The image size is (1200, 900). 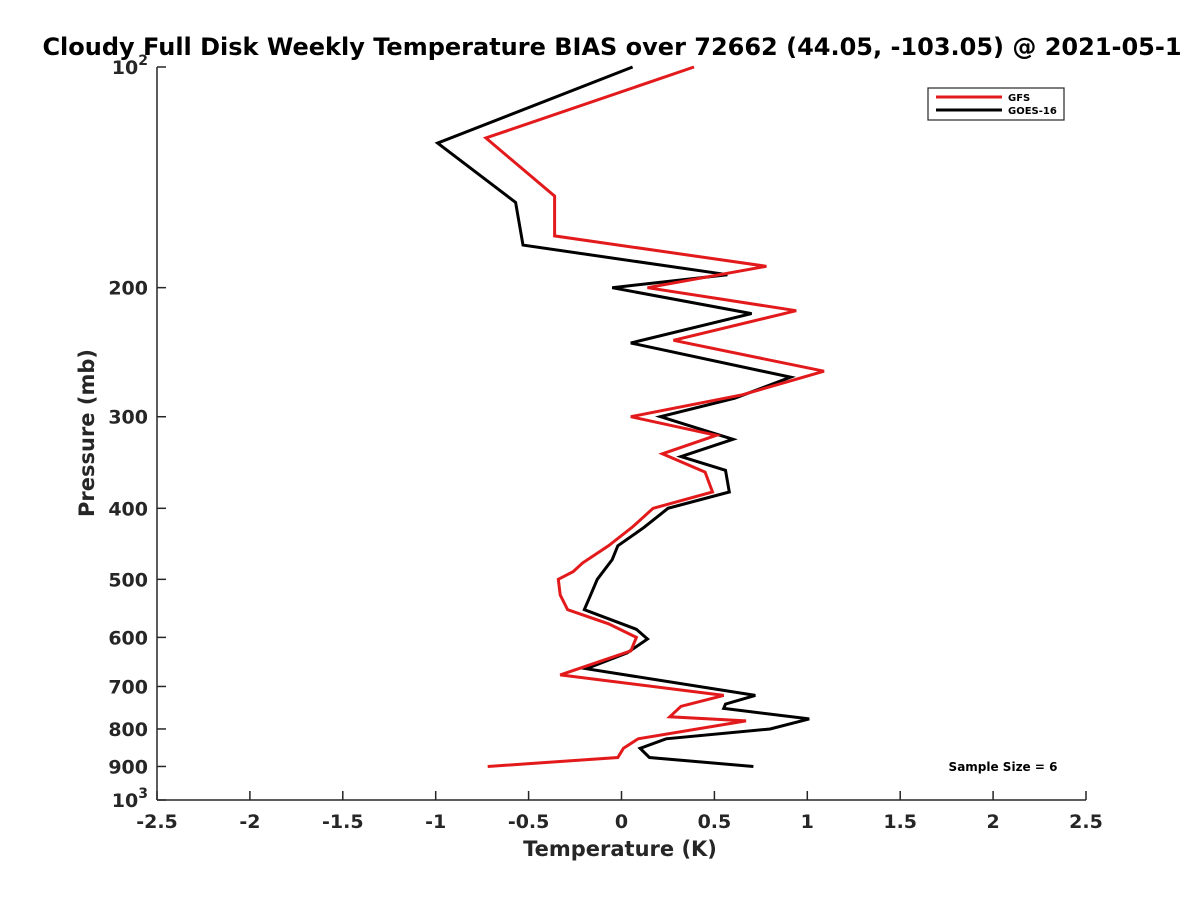 I want to click on y-tick-base: 900, so click(x=128, y=767).